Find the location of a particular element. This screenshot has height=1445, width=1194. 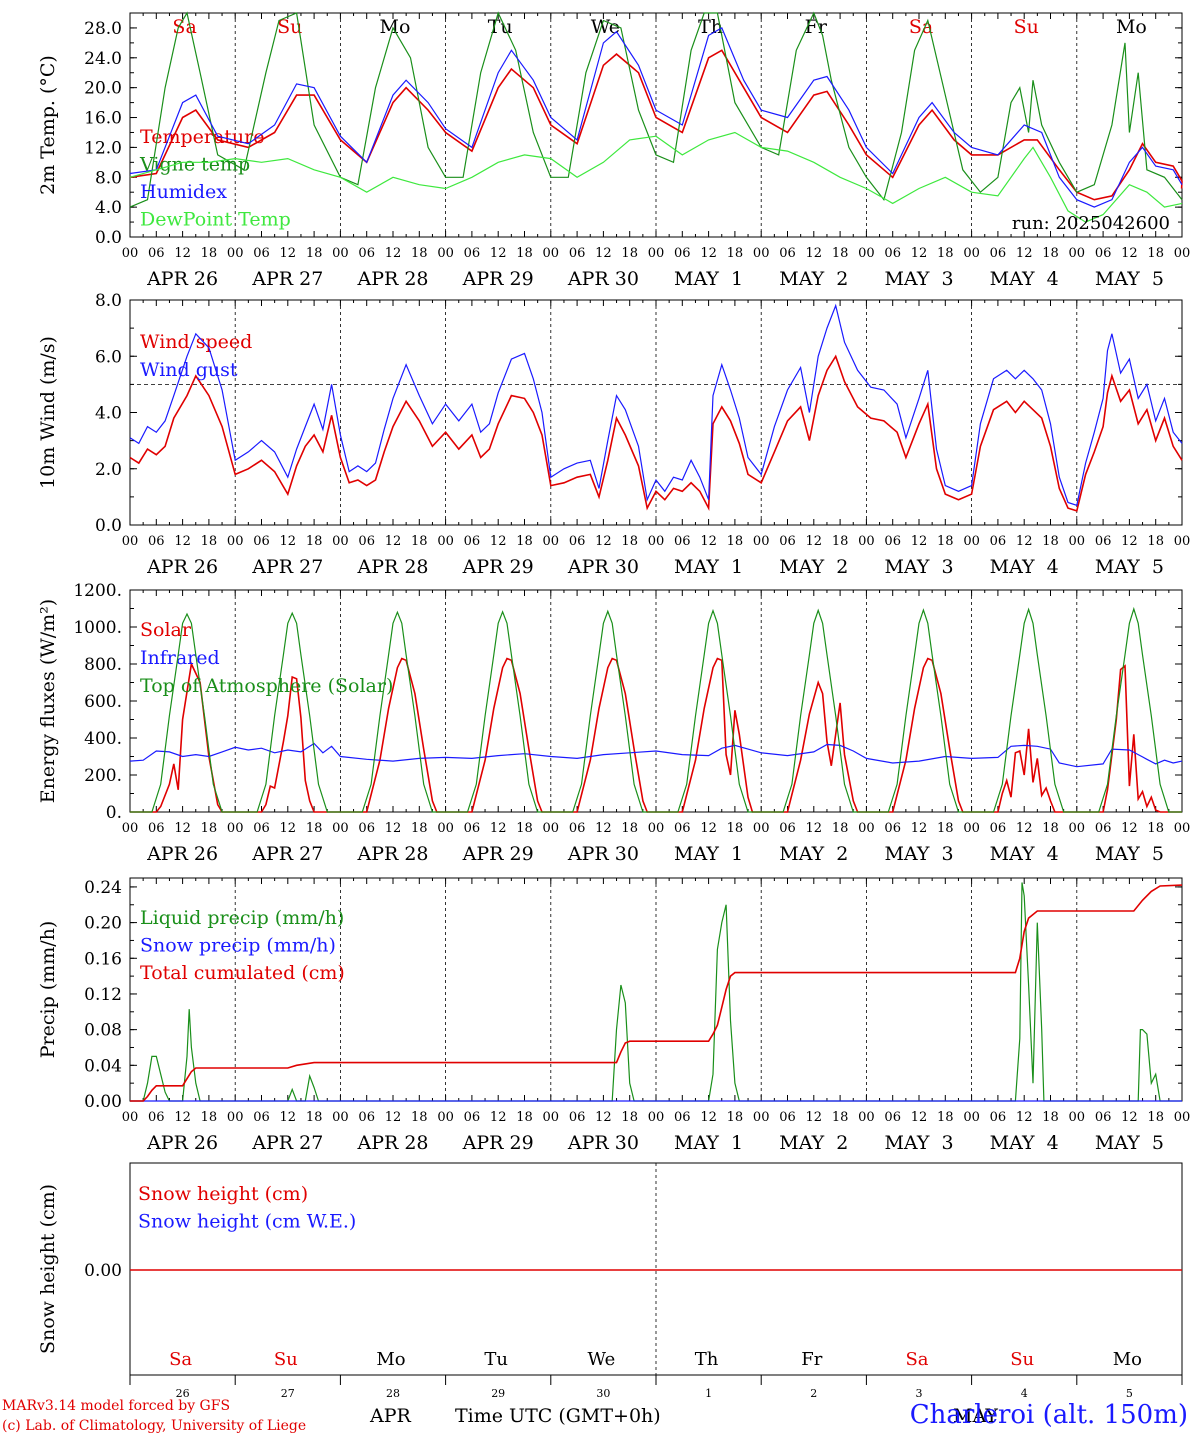

y-tick-label: 1200. is located at coordinates (97, 591).